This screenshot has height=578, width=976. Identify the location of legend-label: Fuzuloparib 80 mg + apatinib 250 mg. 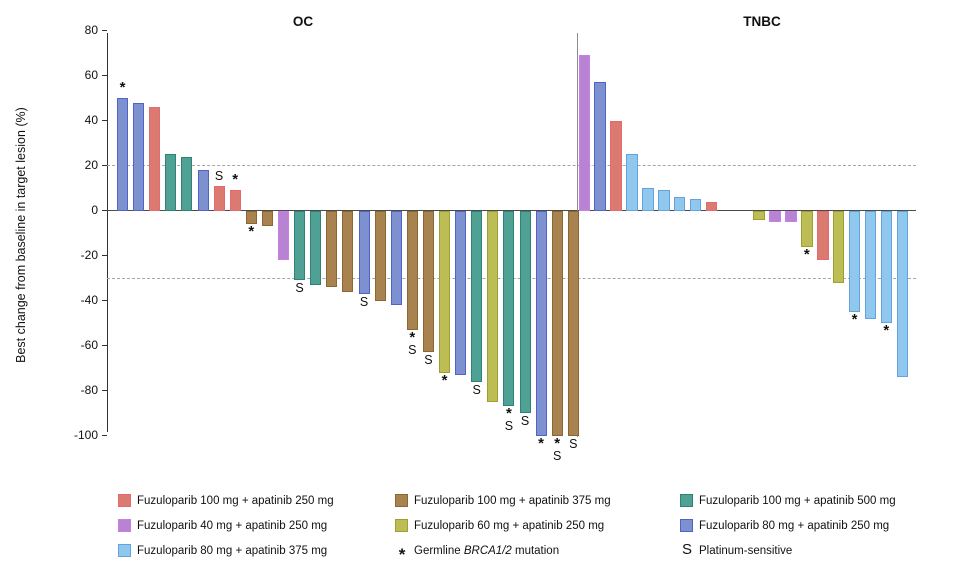
(794, 526).